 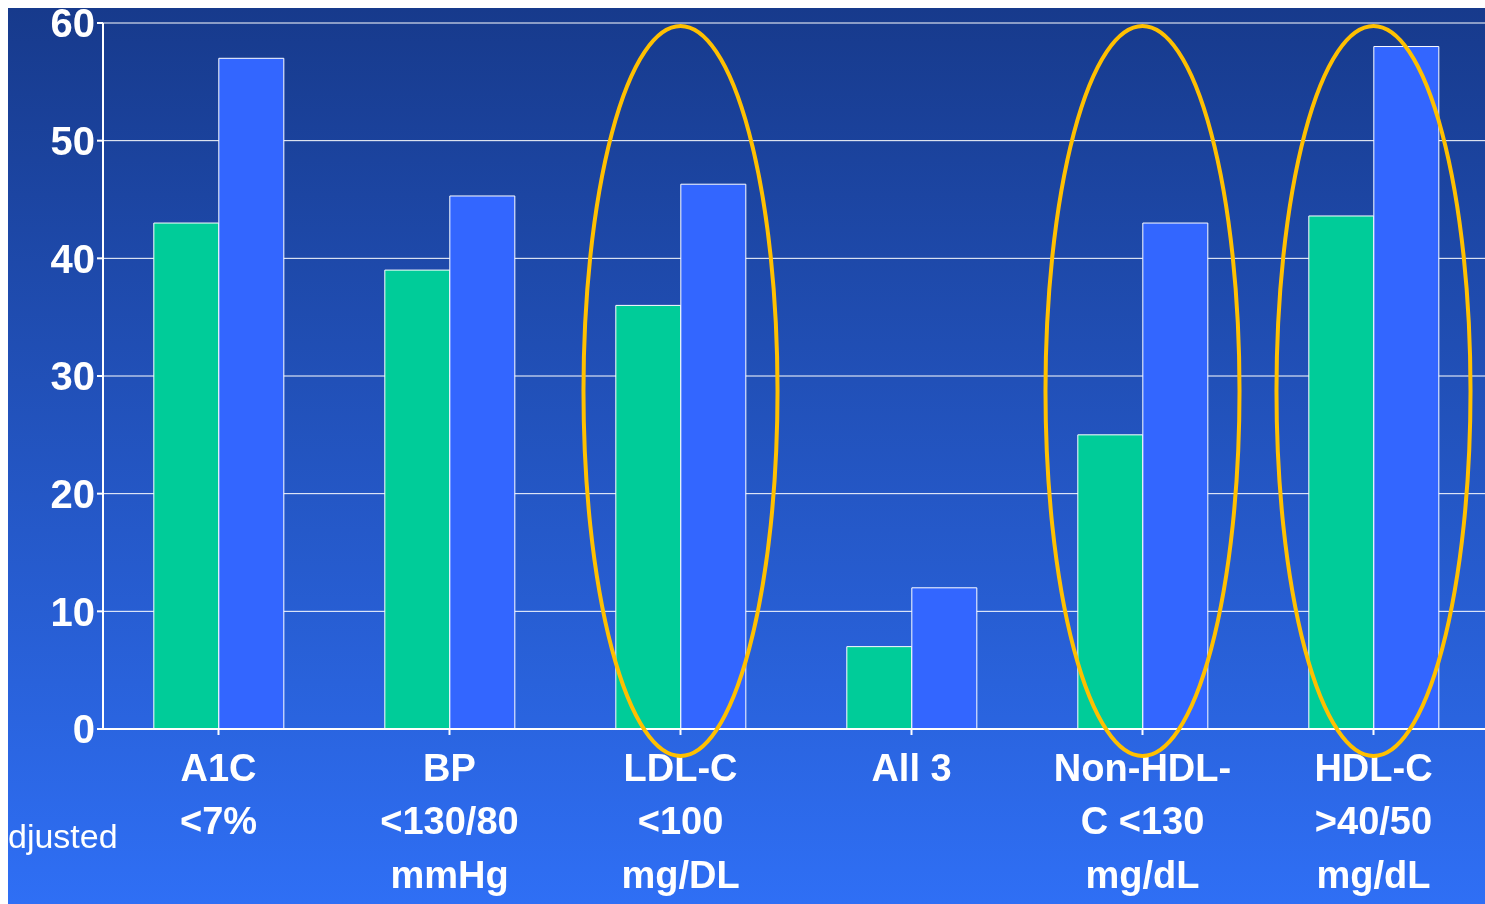 What do you see at coordinates (449, 821) in the screenshot?
I see `x-tick-label: BP <130/80 mmHg` at bounding box center [449, 821].